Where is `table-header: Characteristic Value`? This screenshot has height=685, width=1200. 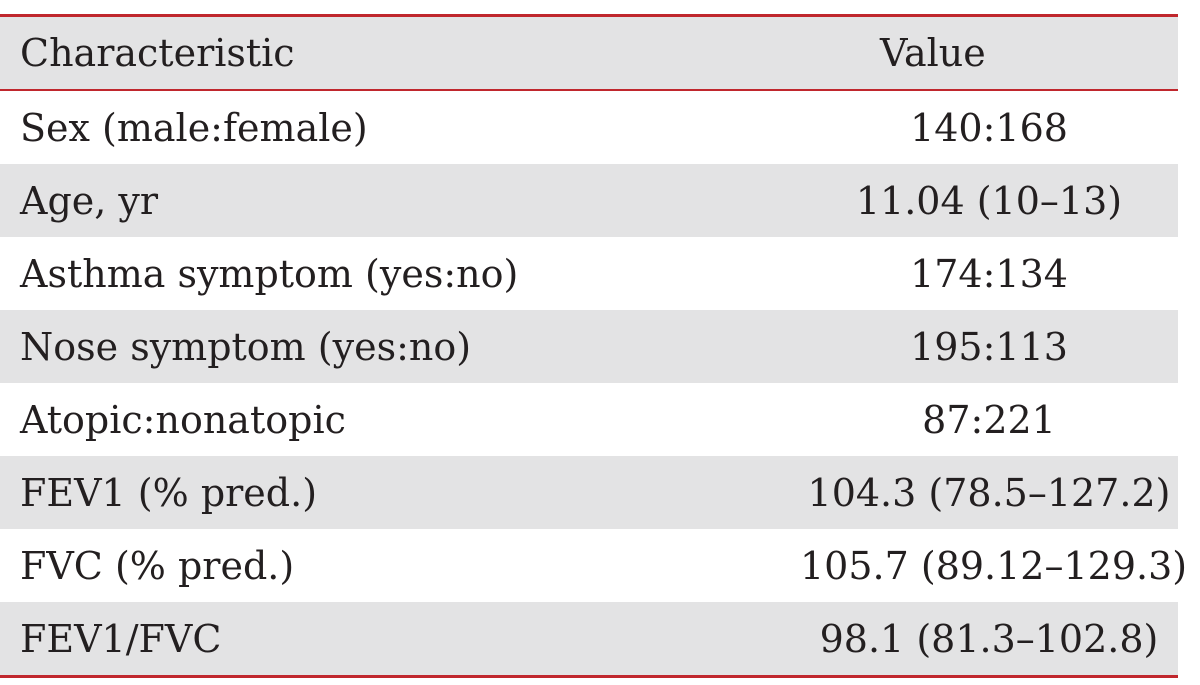 table-header: Characteristic Value is located at coordinates (589, 52).